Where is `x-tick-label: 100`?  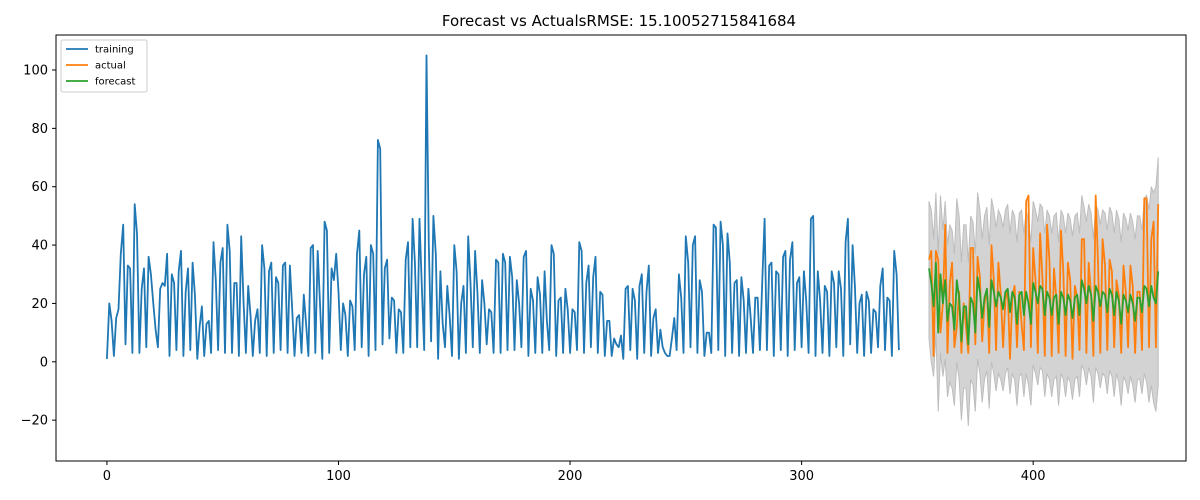 x-tick-label: 100 is located at coordinates (338, 476).